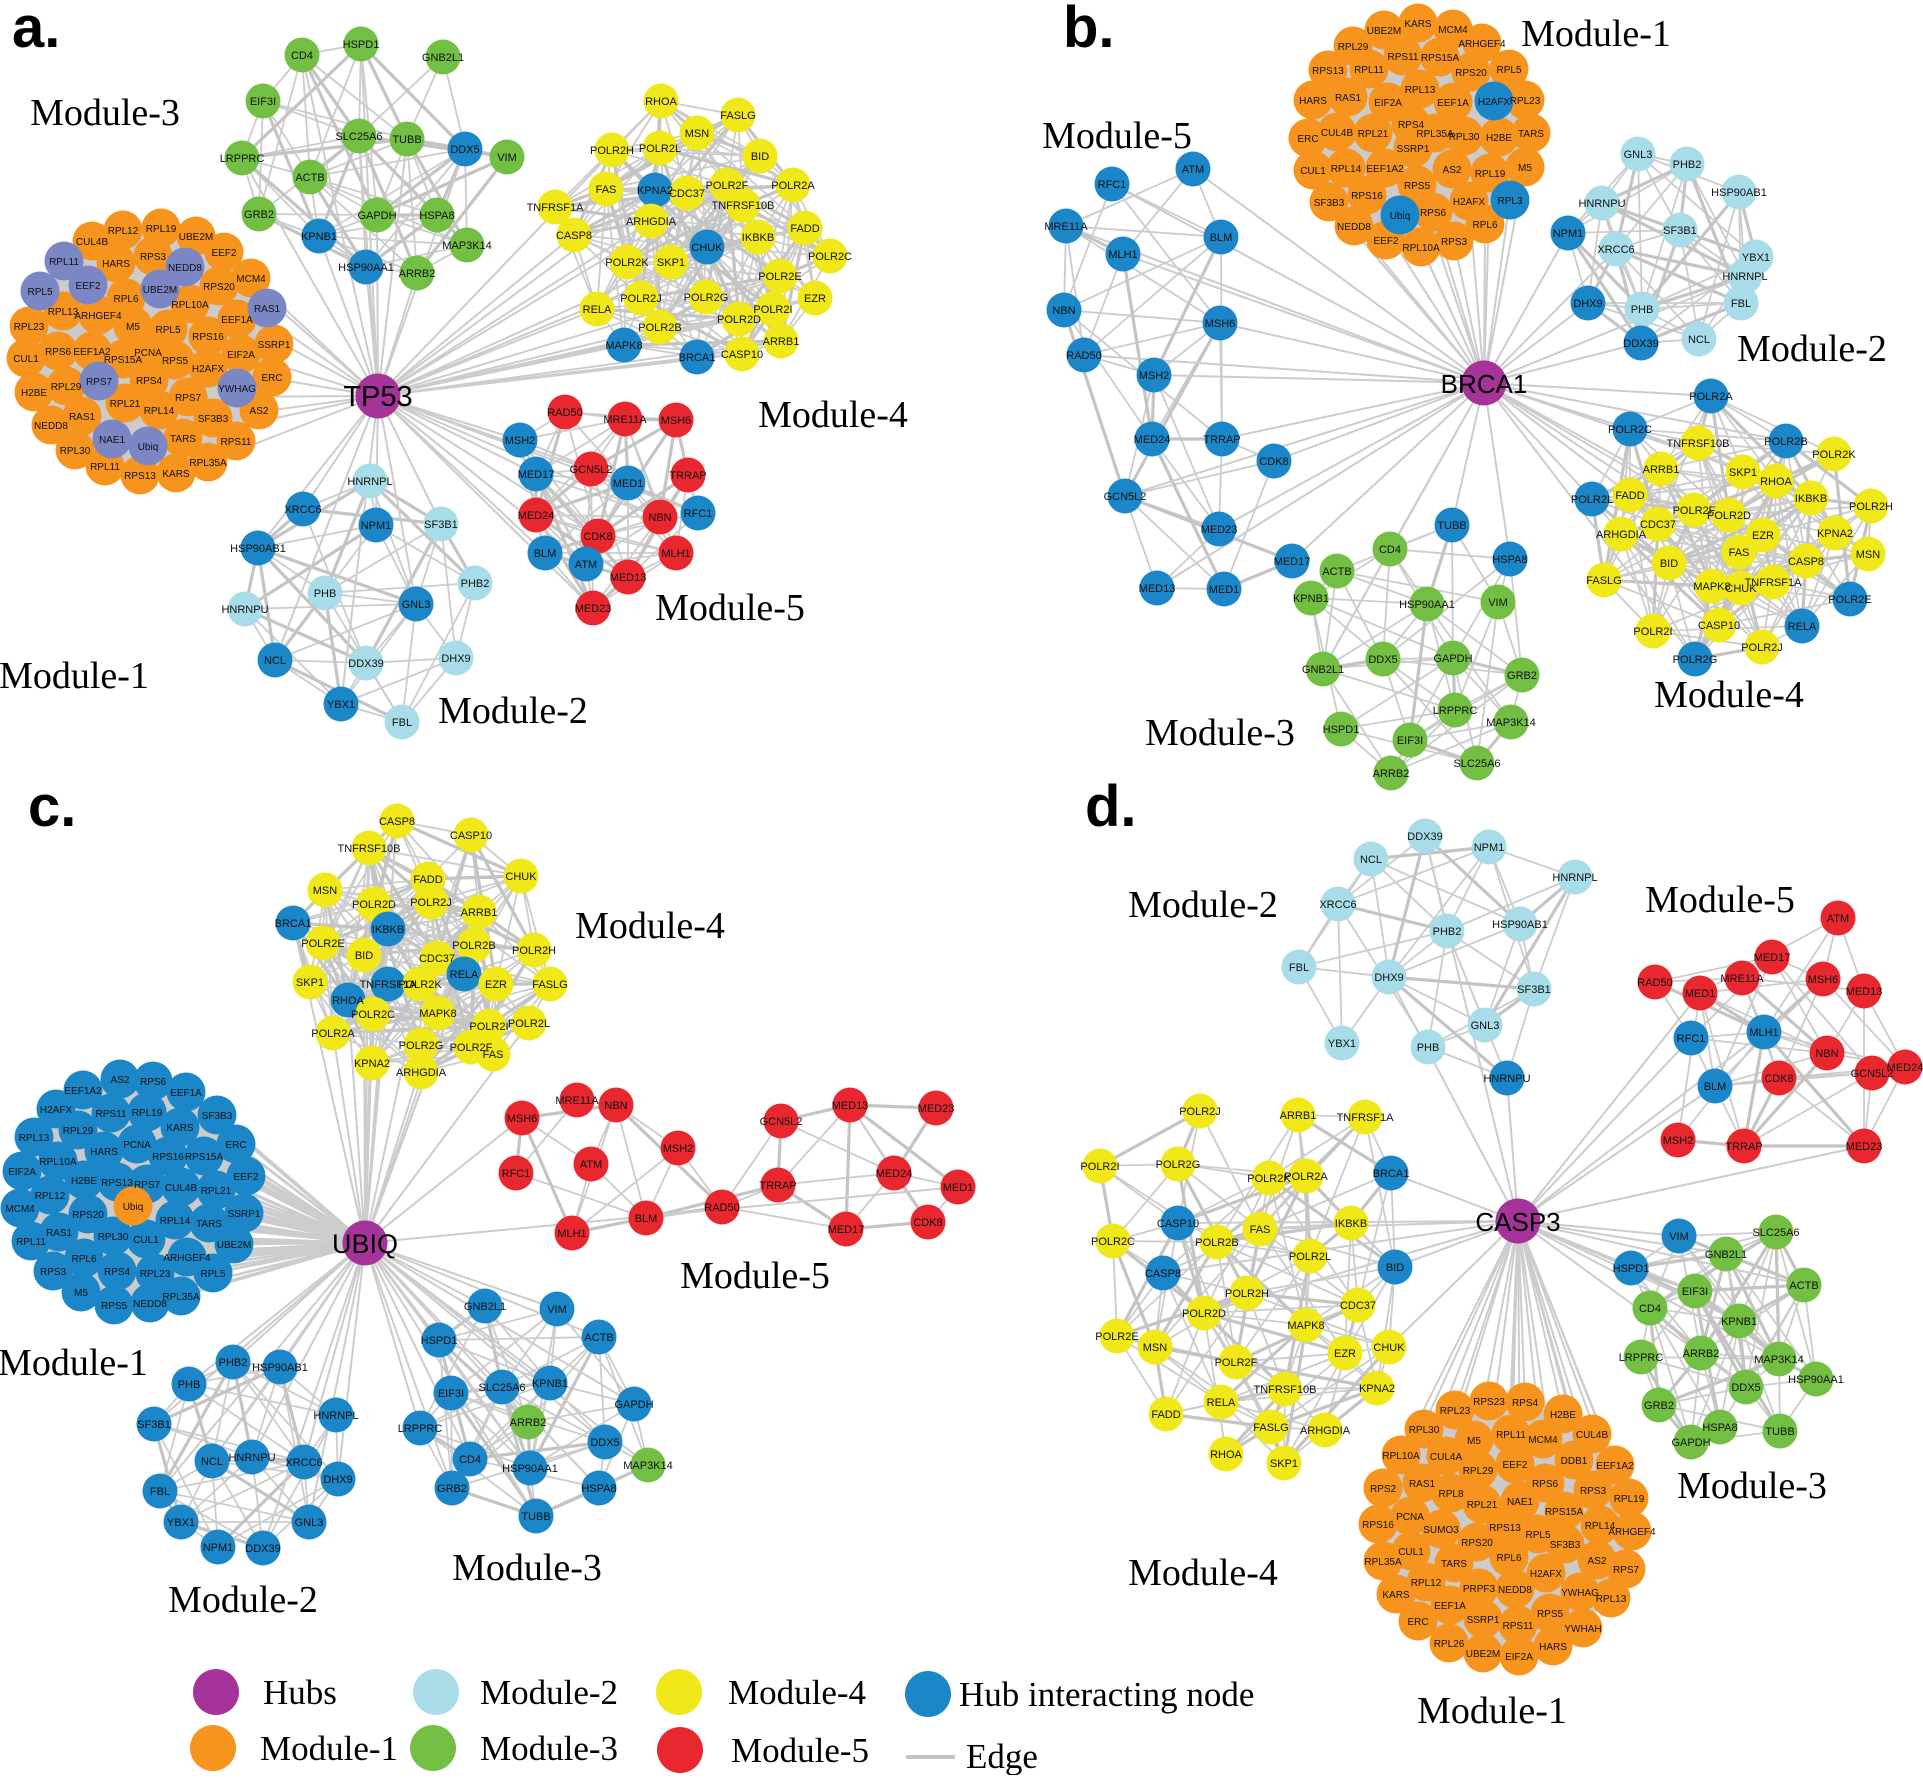 Image resolution: width=1923 pixels, height=1780 pixels. I want to click on svg-text: MED17, so click(846, 1230).